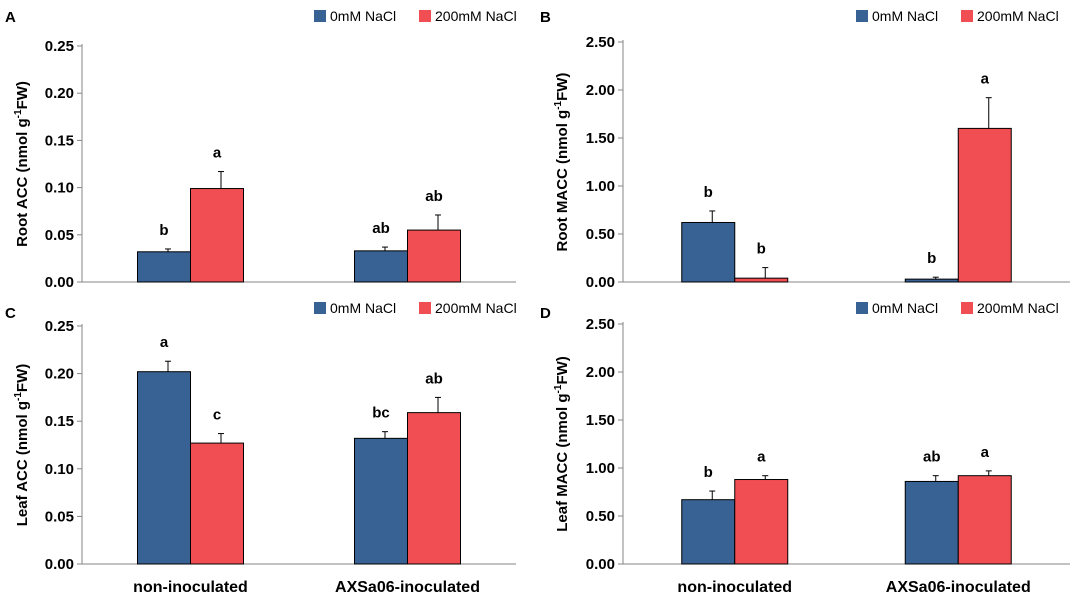 Image resolution: width=1084 pixels, height=600 pixels. I want to click on panel-b-legend-label-1: 0mM NaCl, so click(905, 16).